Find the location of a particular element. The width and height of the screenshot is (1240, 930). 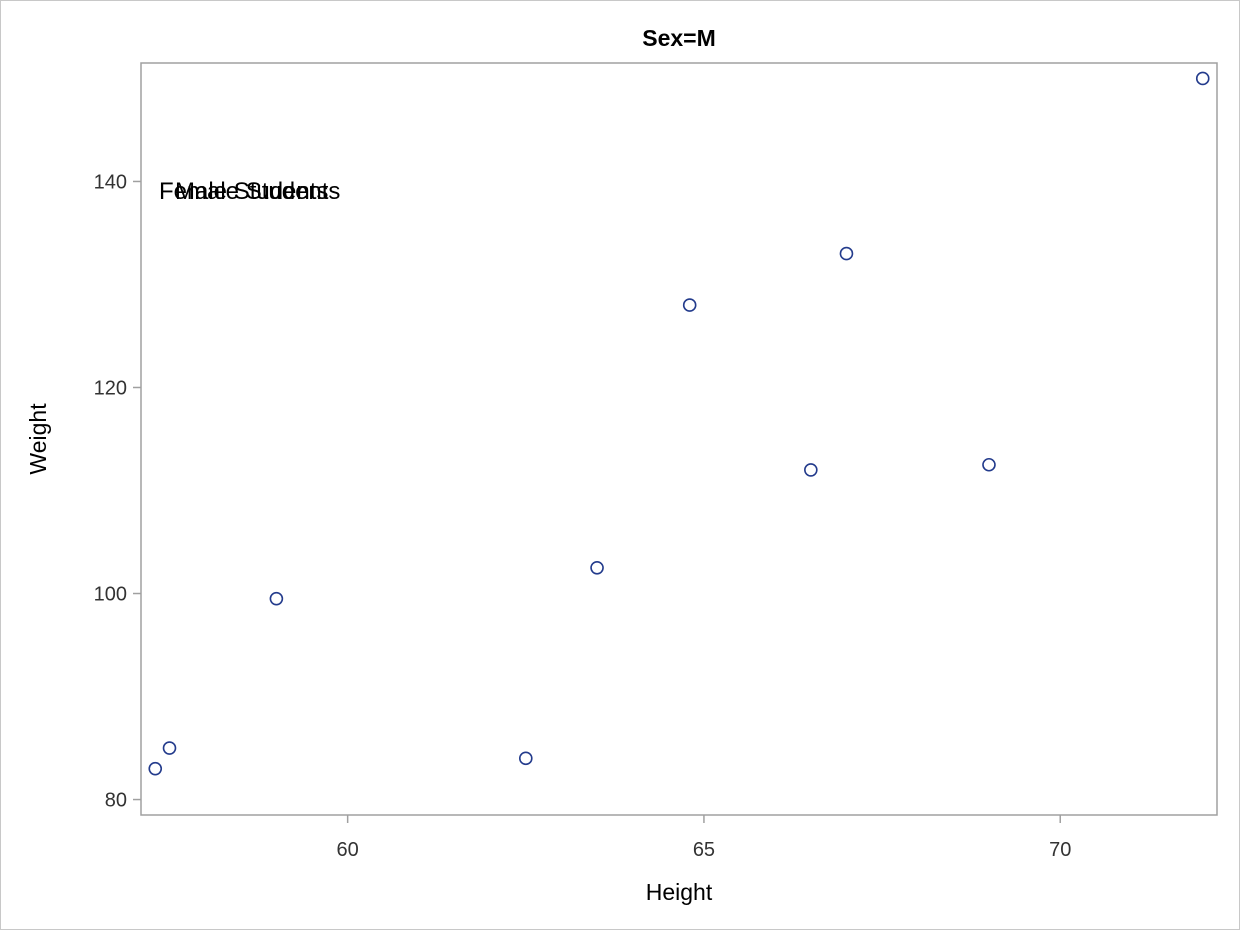

inset-annotation-0: Female Students is located at coordinates (249, 191).